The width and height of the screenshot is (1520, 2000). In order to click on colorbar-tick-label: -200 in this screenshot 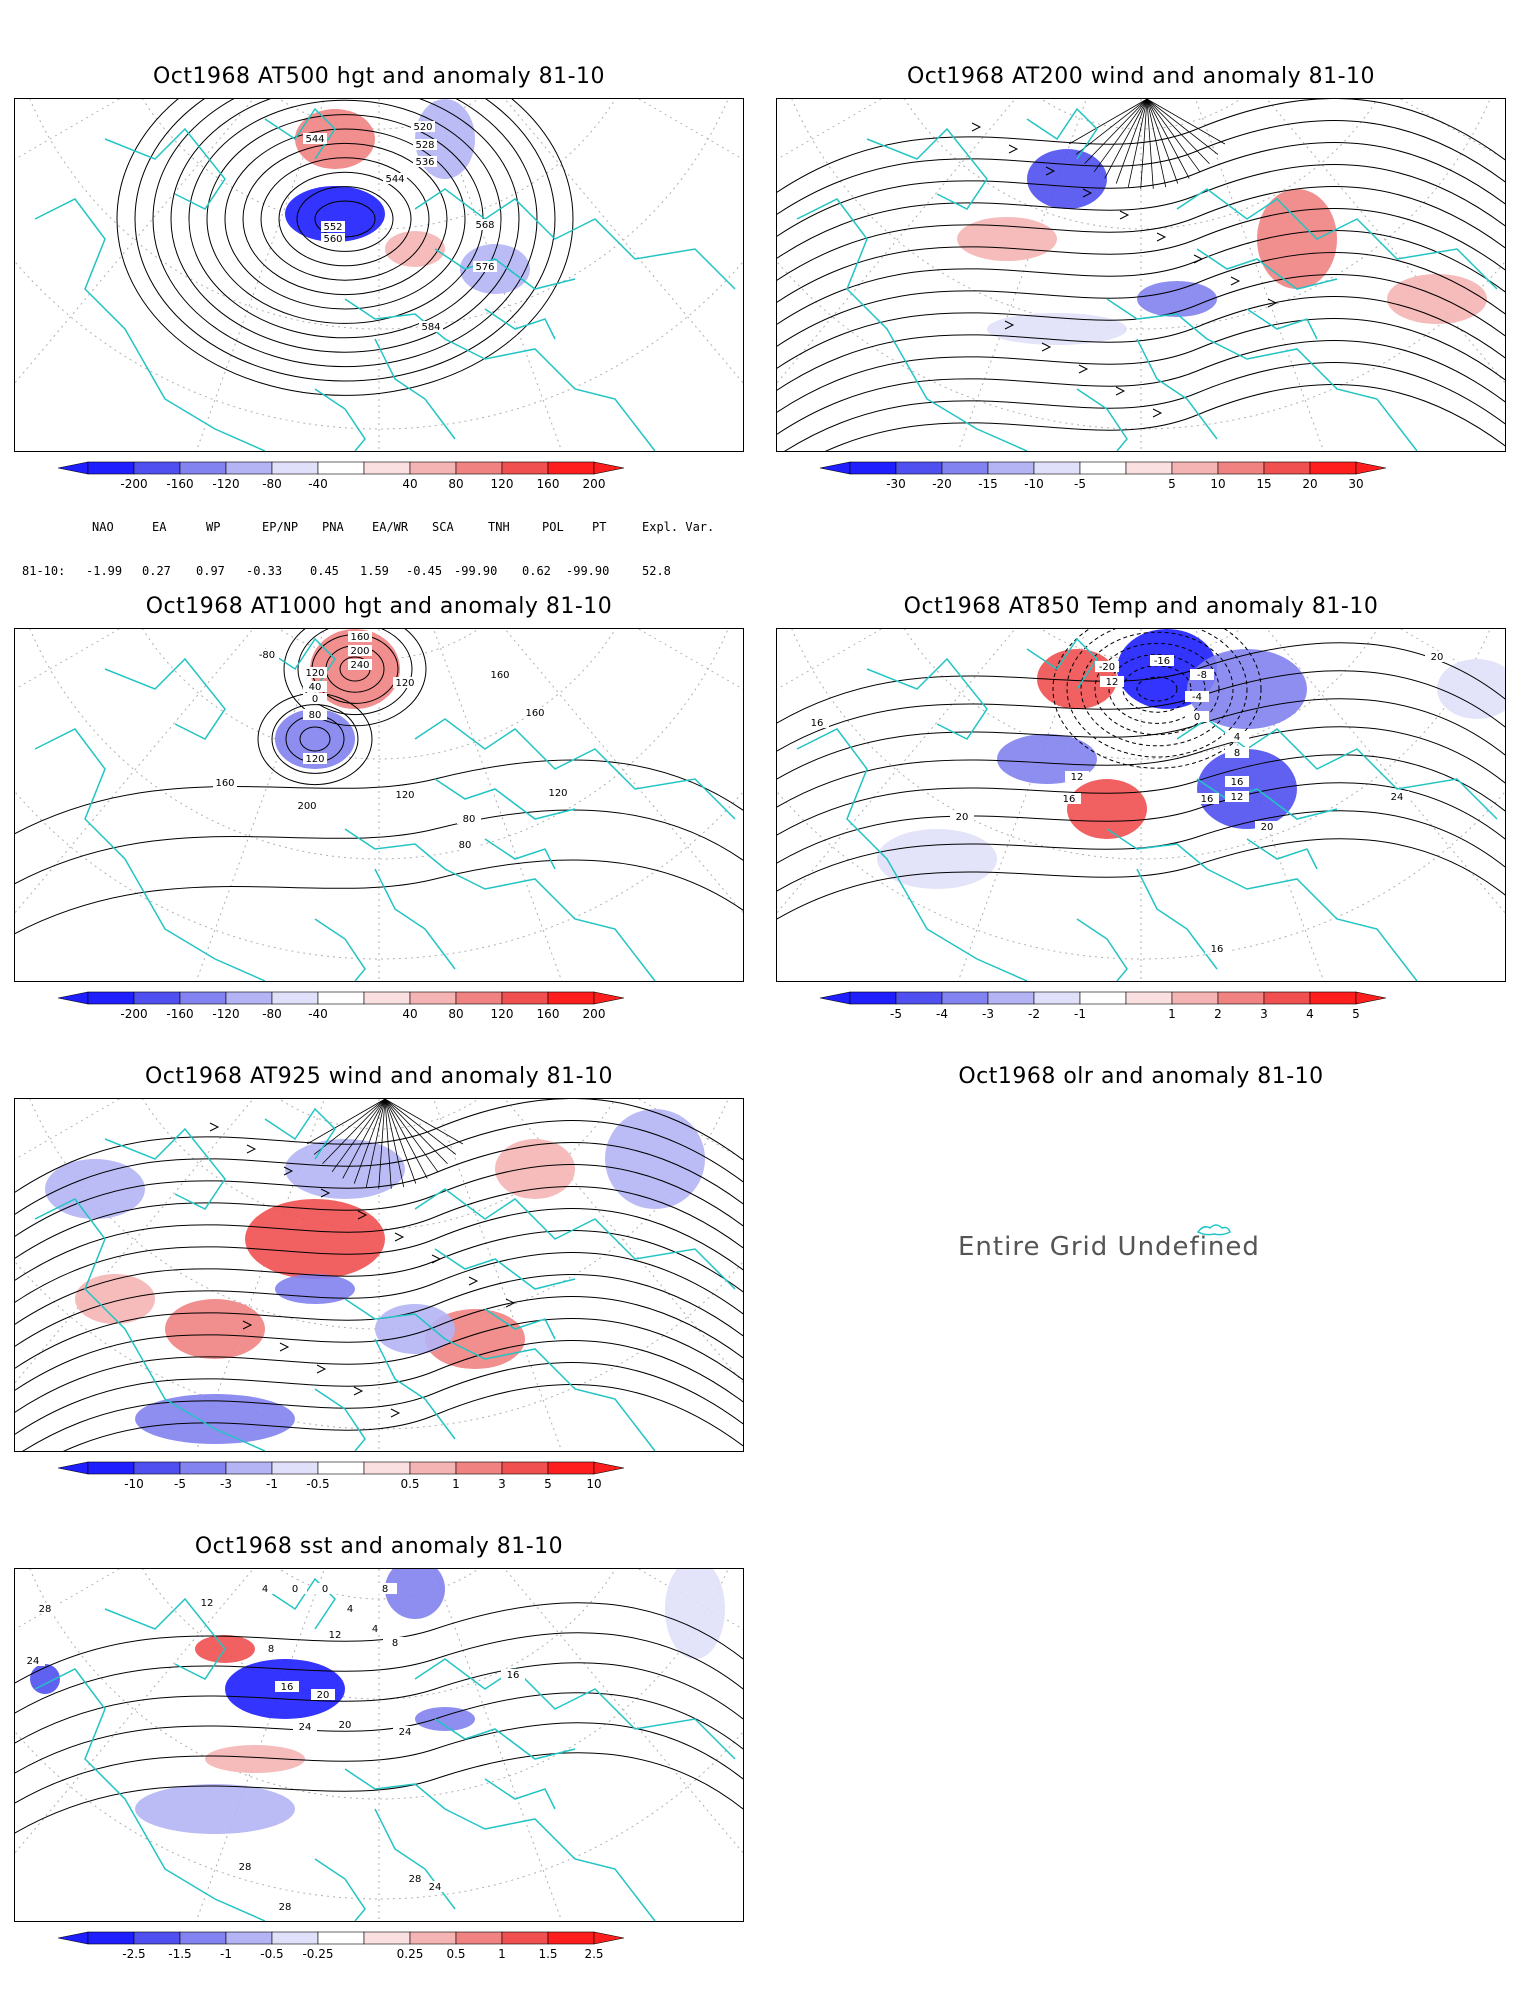, I will do `click(133, 1014)`.